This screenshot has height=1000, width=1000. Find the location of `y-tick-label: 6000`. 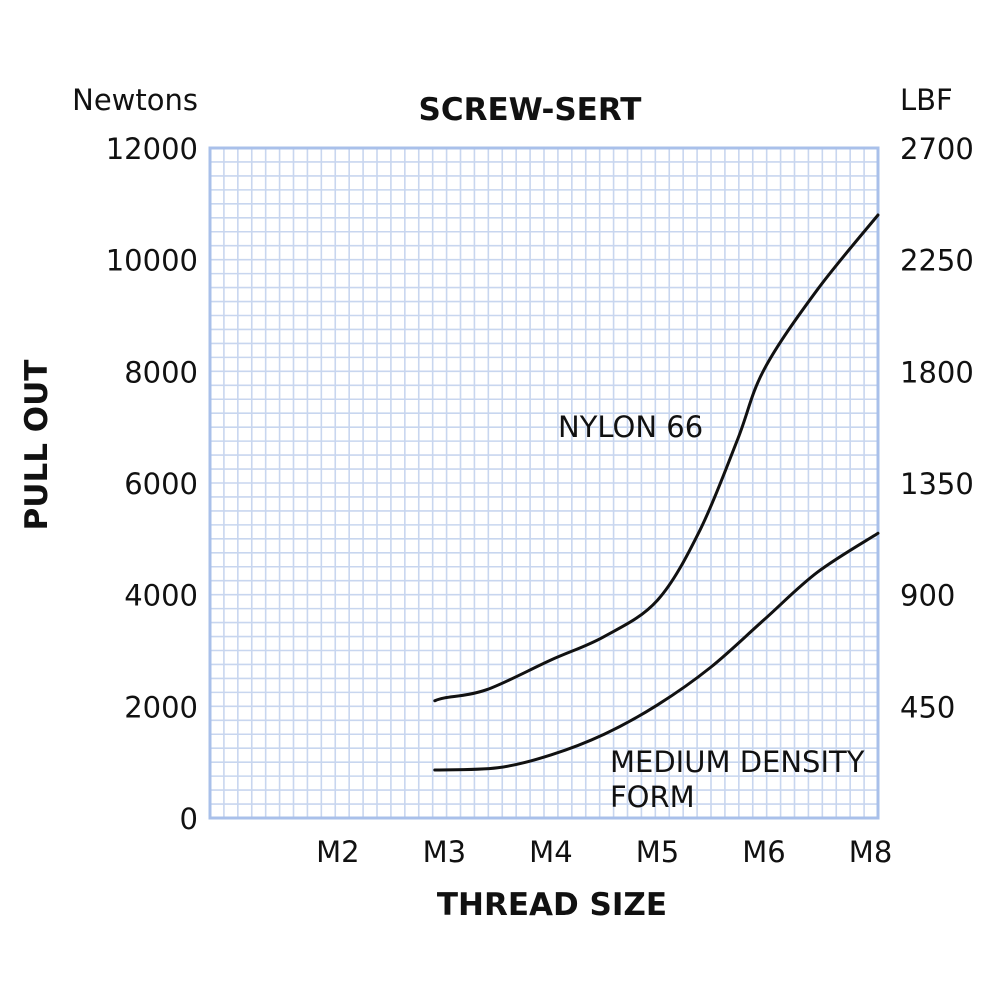

y-tick-label: 6000 is located at coordinates (161, 484).